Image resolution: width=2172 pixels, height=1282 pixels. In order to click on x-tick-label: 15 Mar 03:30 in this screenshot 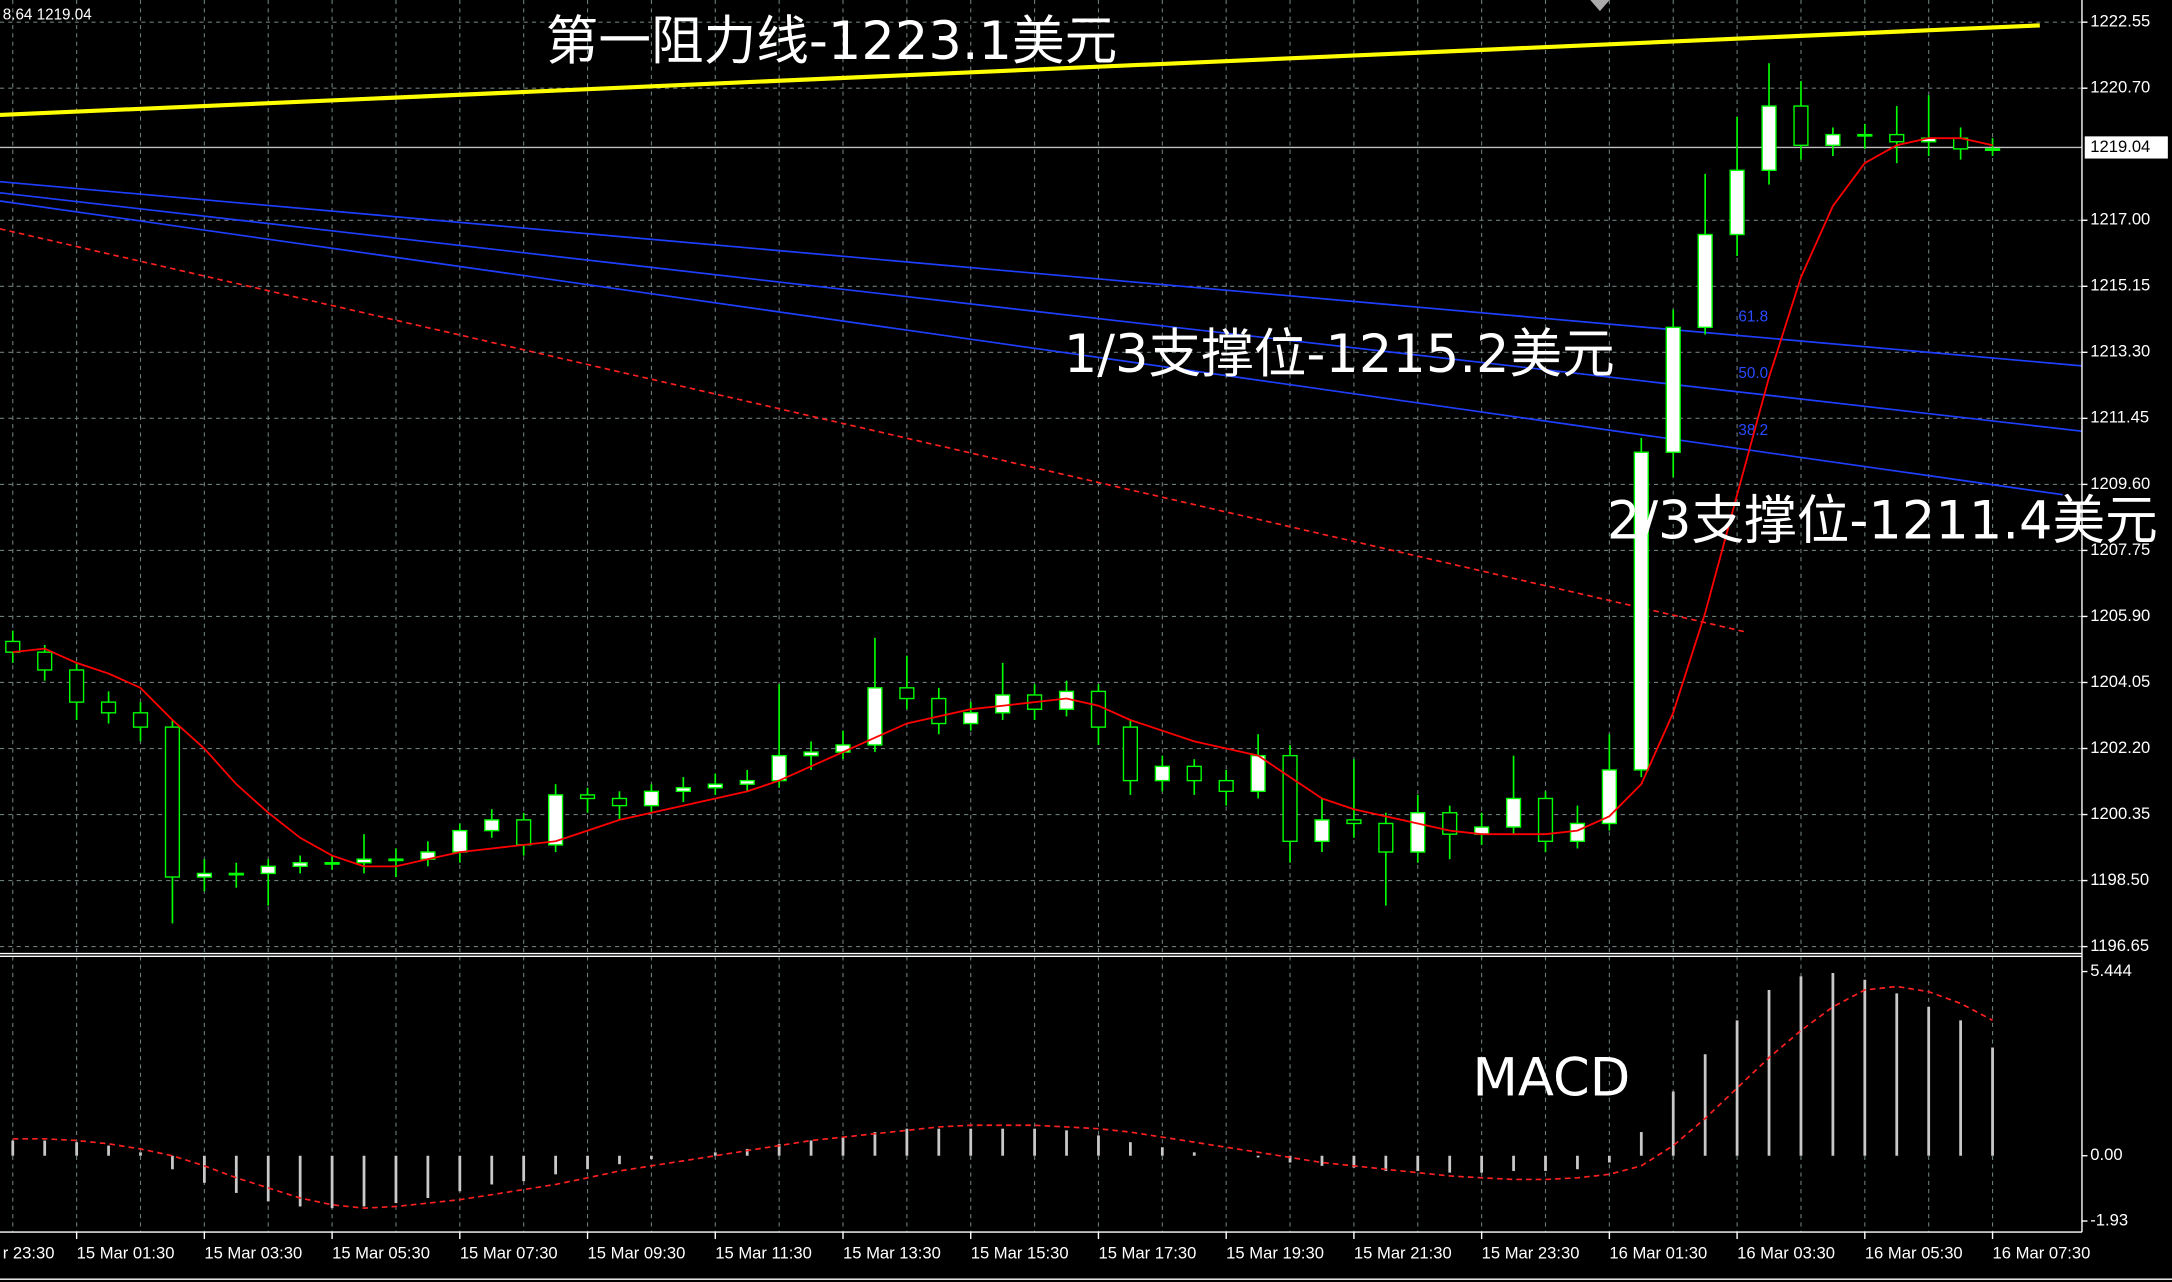, I will do `click(253, 1253)`.